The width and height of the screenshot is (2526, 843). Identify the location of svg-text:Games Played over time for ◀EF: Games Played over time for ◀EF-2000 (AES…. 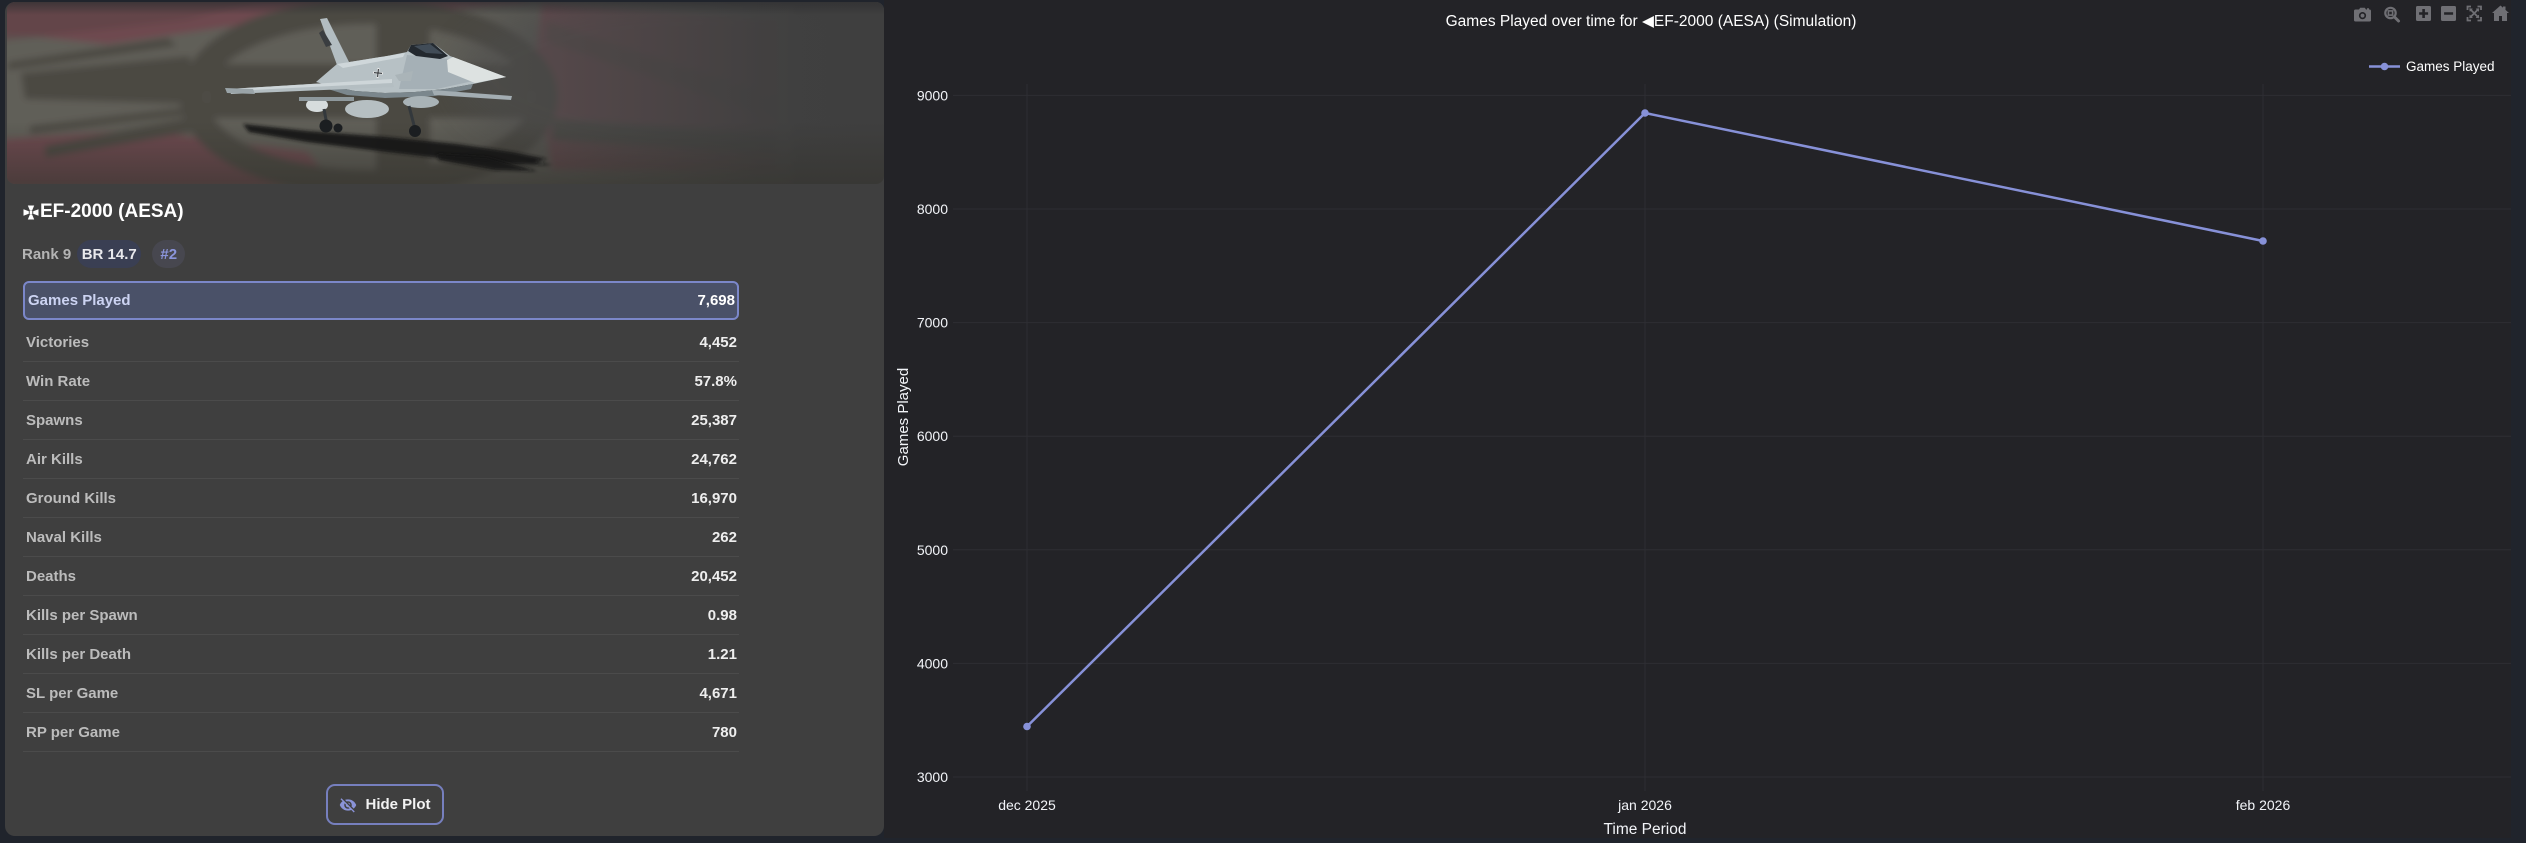
(1651, 21).